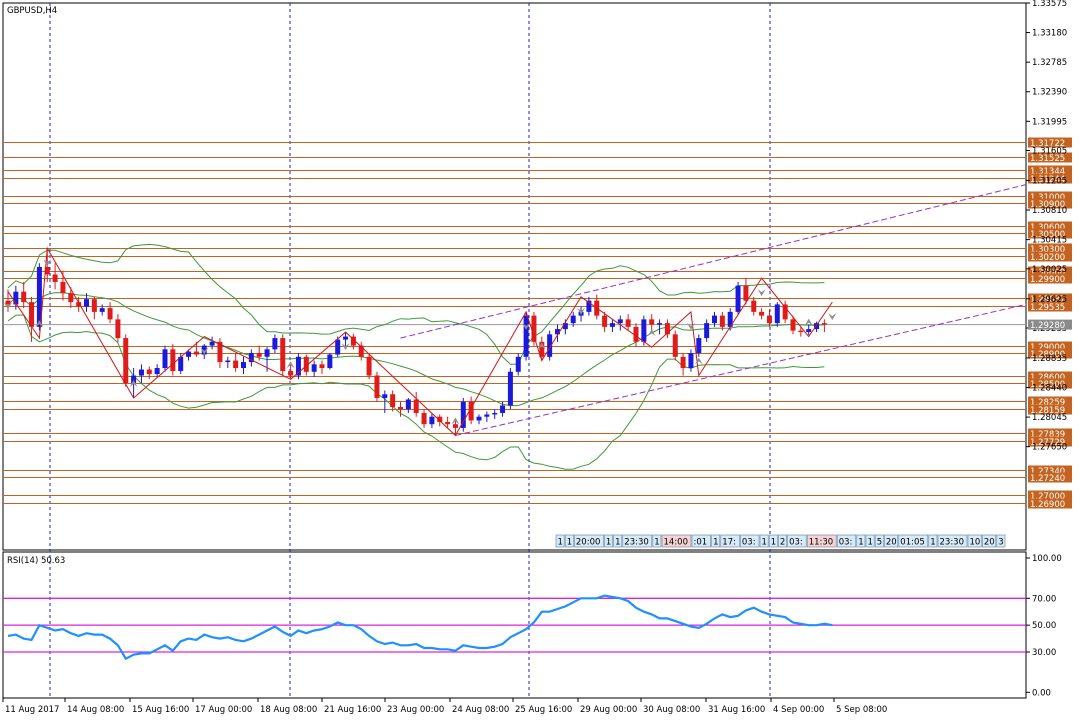 The image size is (1080, 723). Describe the element at coordinates (798, 710) in the screenshot. I see `x-tick-label-12: 4 Sep 00:00` at that location.